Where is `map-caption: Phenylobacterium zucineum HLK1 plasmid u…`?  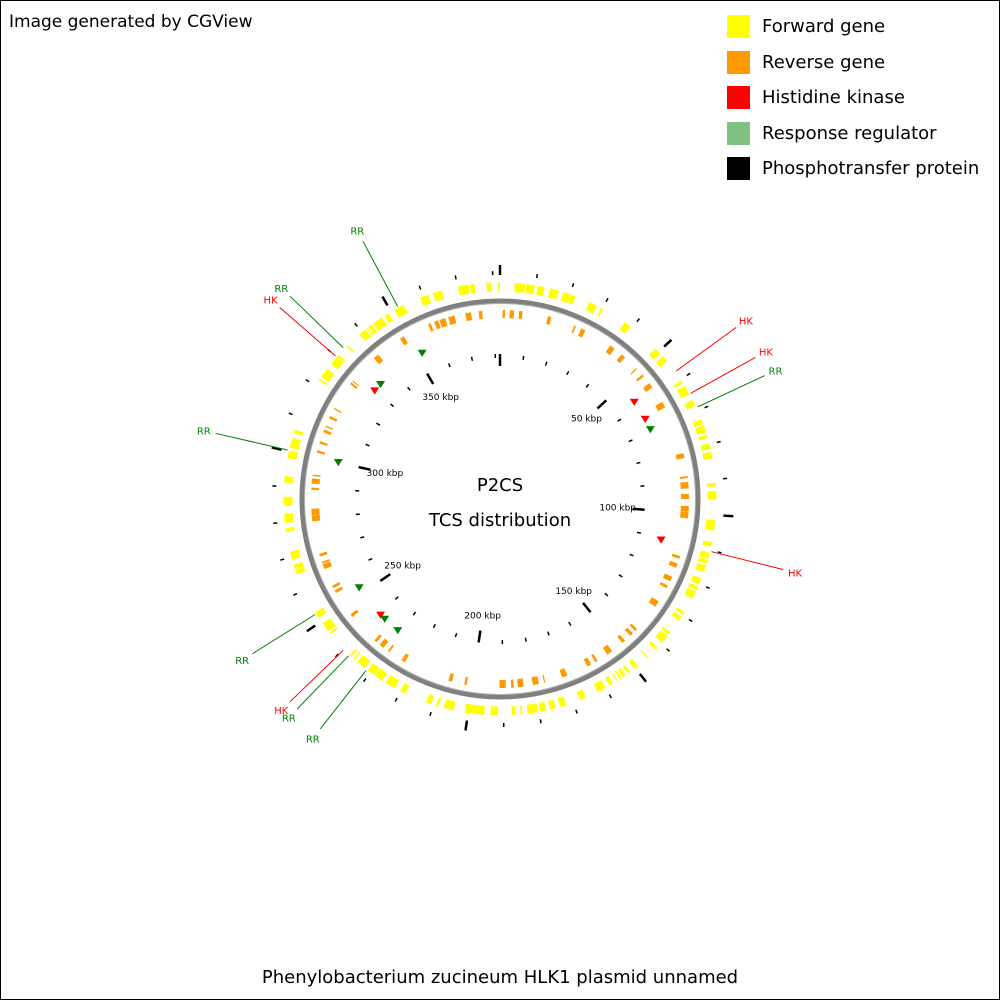 map-caption: Phenylobacterium zucineum HLK1 plasmid u… is located at coordinates (500, 977).